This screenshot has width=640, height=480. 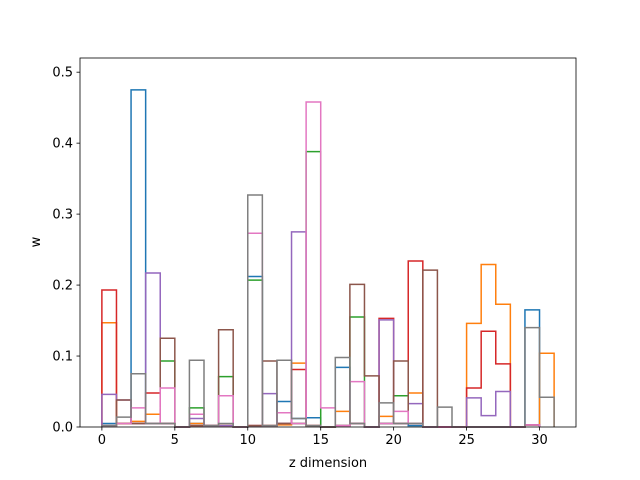 I want to click on y-tick-label: 0.5, so click(x=62, y=73).